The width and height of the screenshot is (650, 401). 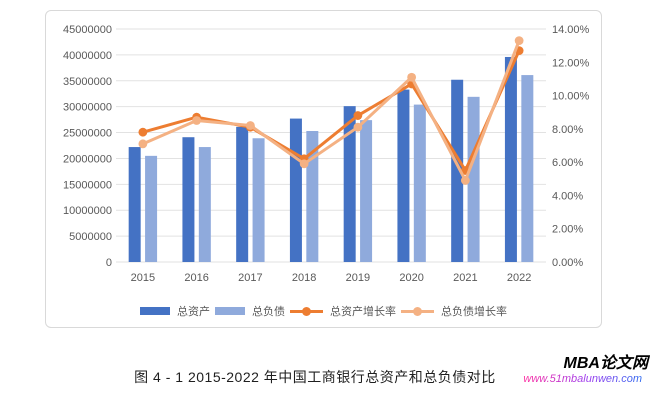 What do you see at coordinates (411, 278) in the screenshot?
I see `x-axis-tick-label: 2020` at bounding box center [411, 278].